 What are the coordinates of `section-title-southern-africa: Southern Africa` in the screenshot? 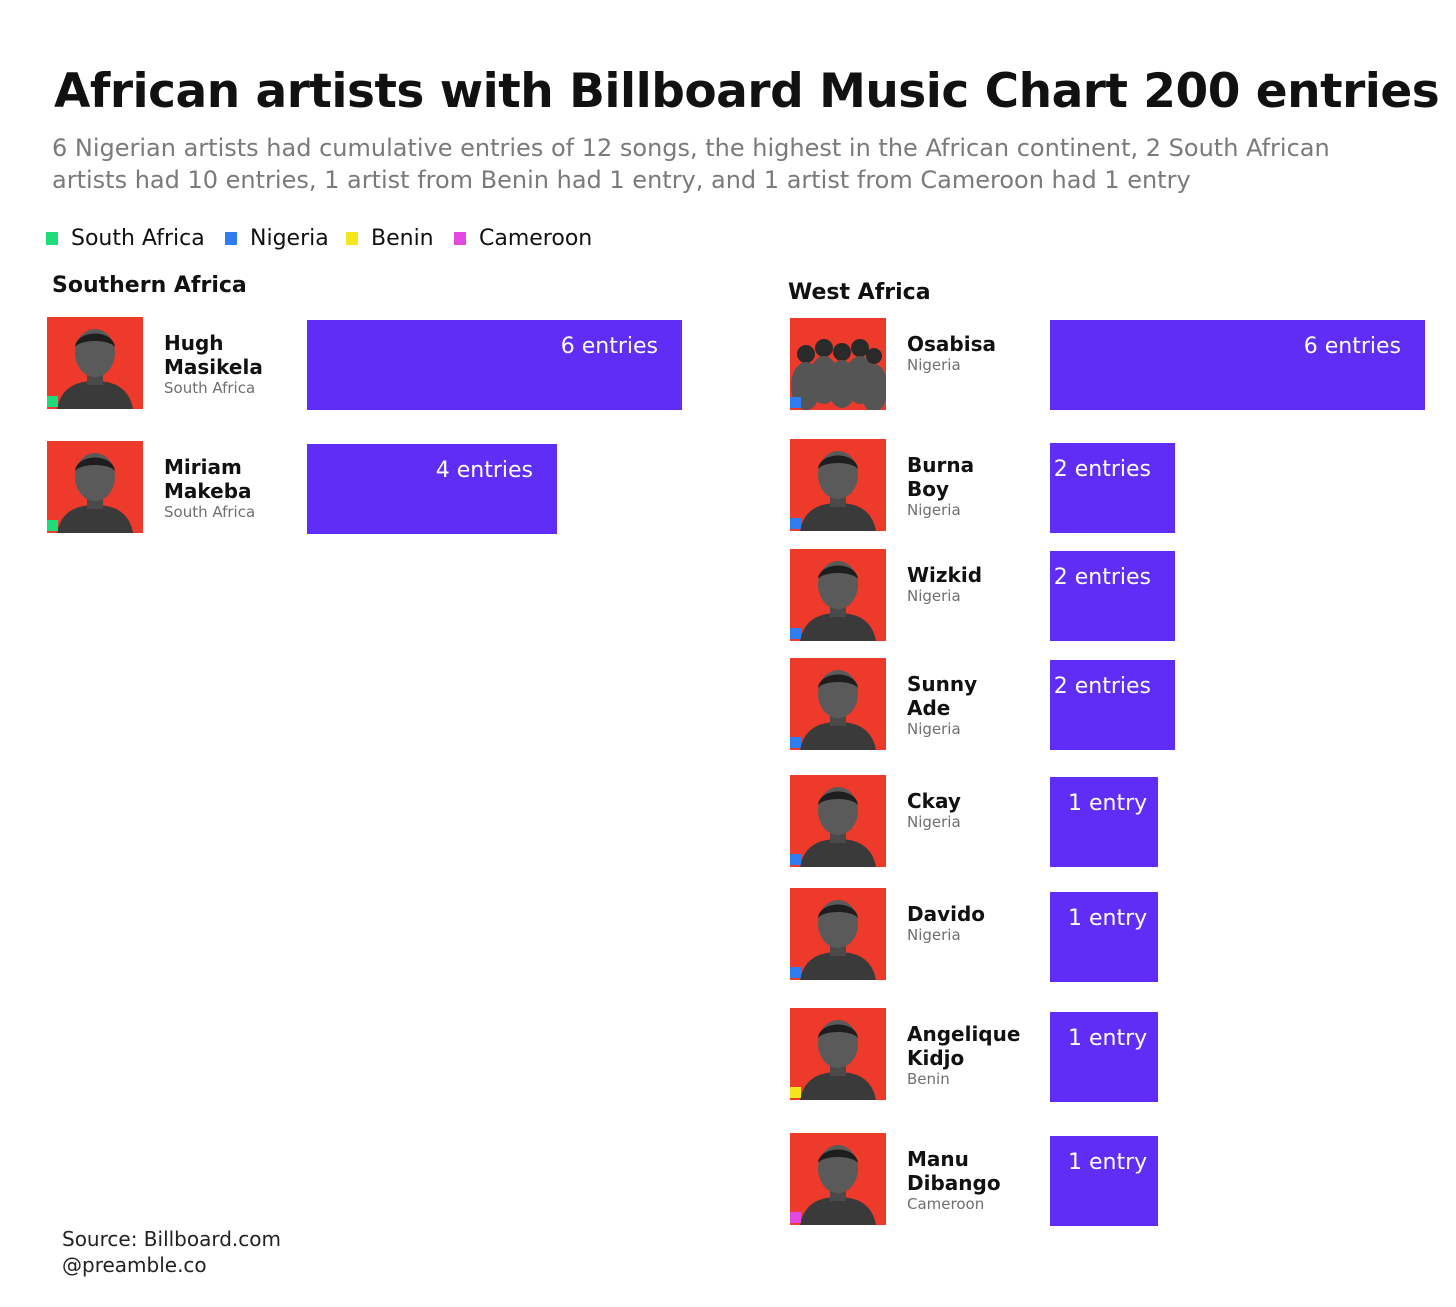 It's located at (149, 285).